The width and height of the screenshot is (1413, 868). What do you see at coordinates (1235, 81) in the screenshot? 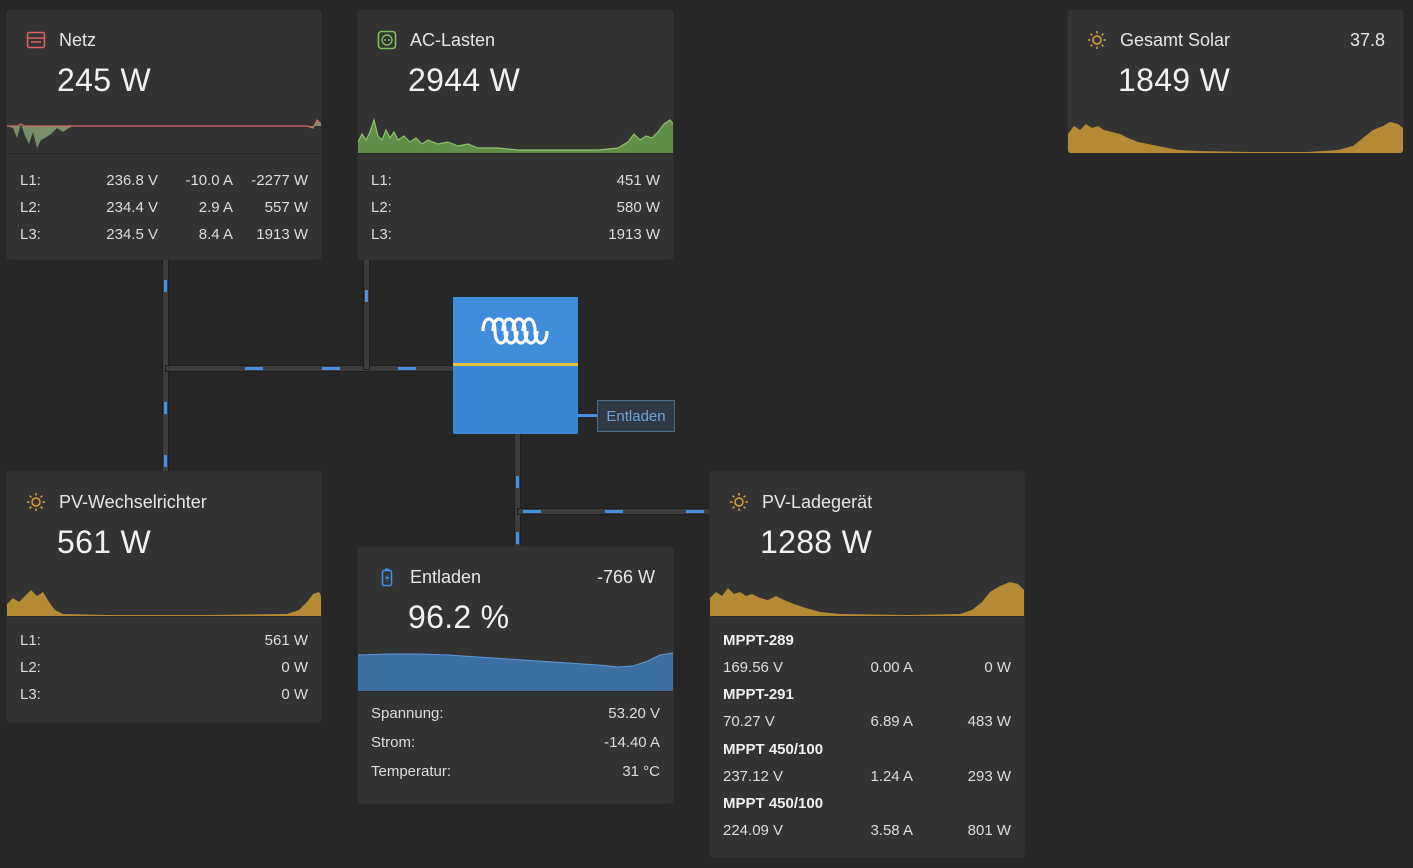
I see `total-solar-card: Gesamt Solar 37.8 1849 W` at bounding box center [1235, 81].